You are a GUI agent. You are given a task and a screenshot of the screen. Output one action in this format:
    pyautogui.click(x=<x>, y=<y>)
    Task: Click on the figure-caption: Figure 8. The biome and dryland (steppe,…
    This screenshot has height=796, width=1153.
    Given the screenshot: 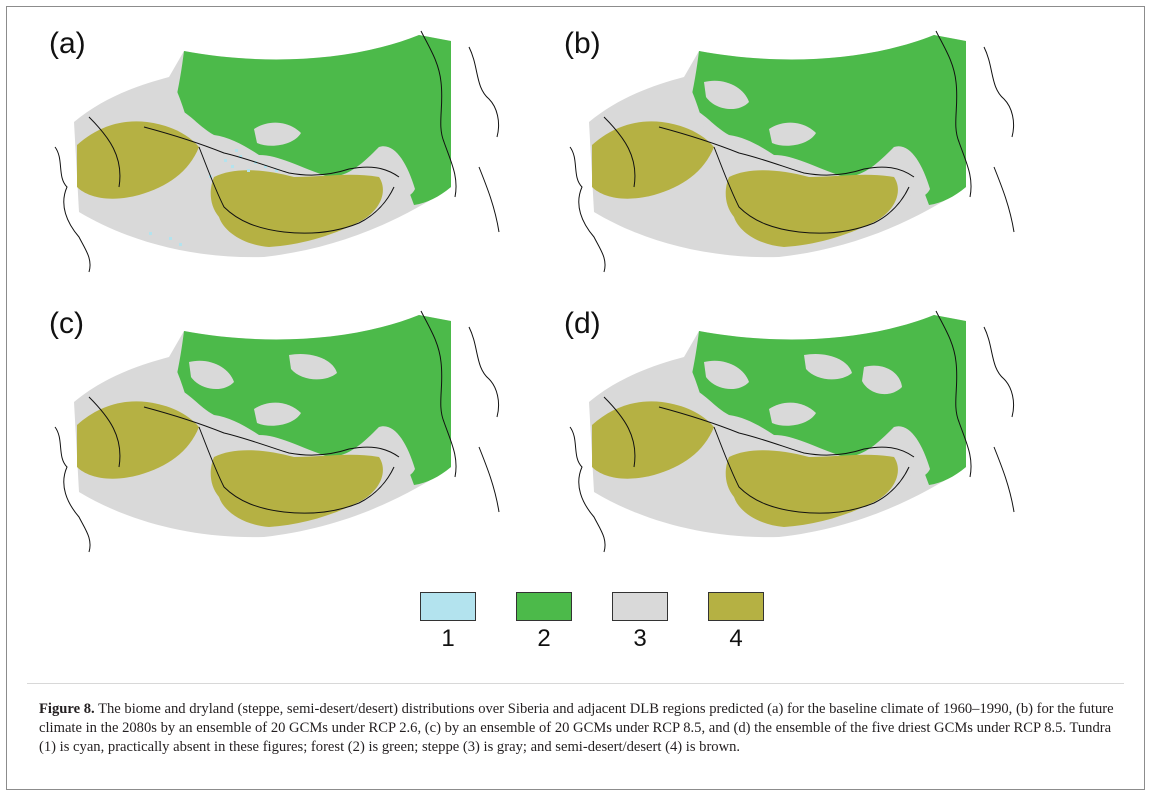 What is the action you would take?
    pyautogui.click(x=584, y=728)
    